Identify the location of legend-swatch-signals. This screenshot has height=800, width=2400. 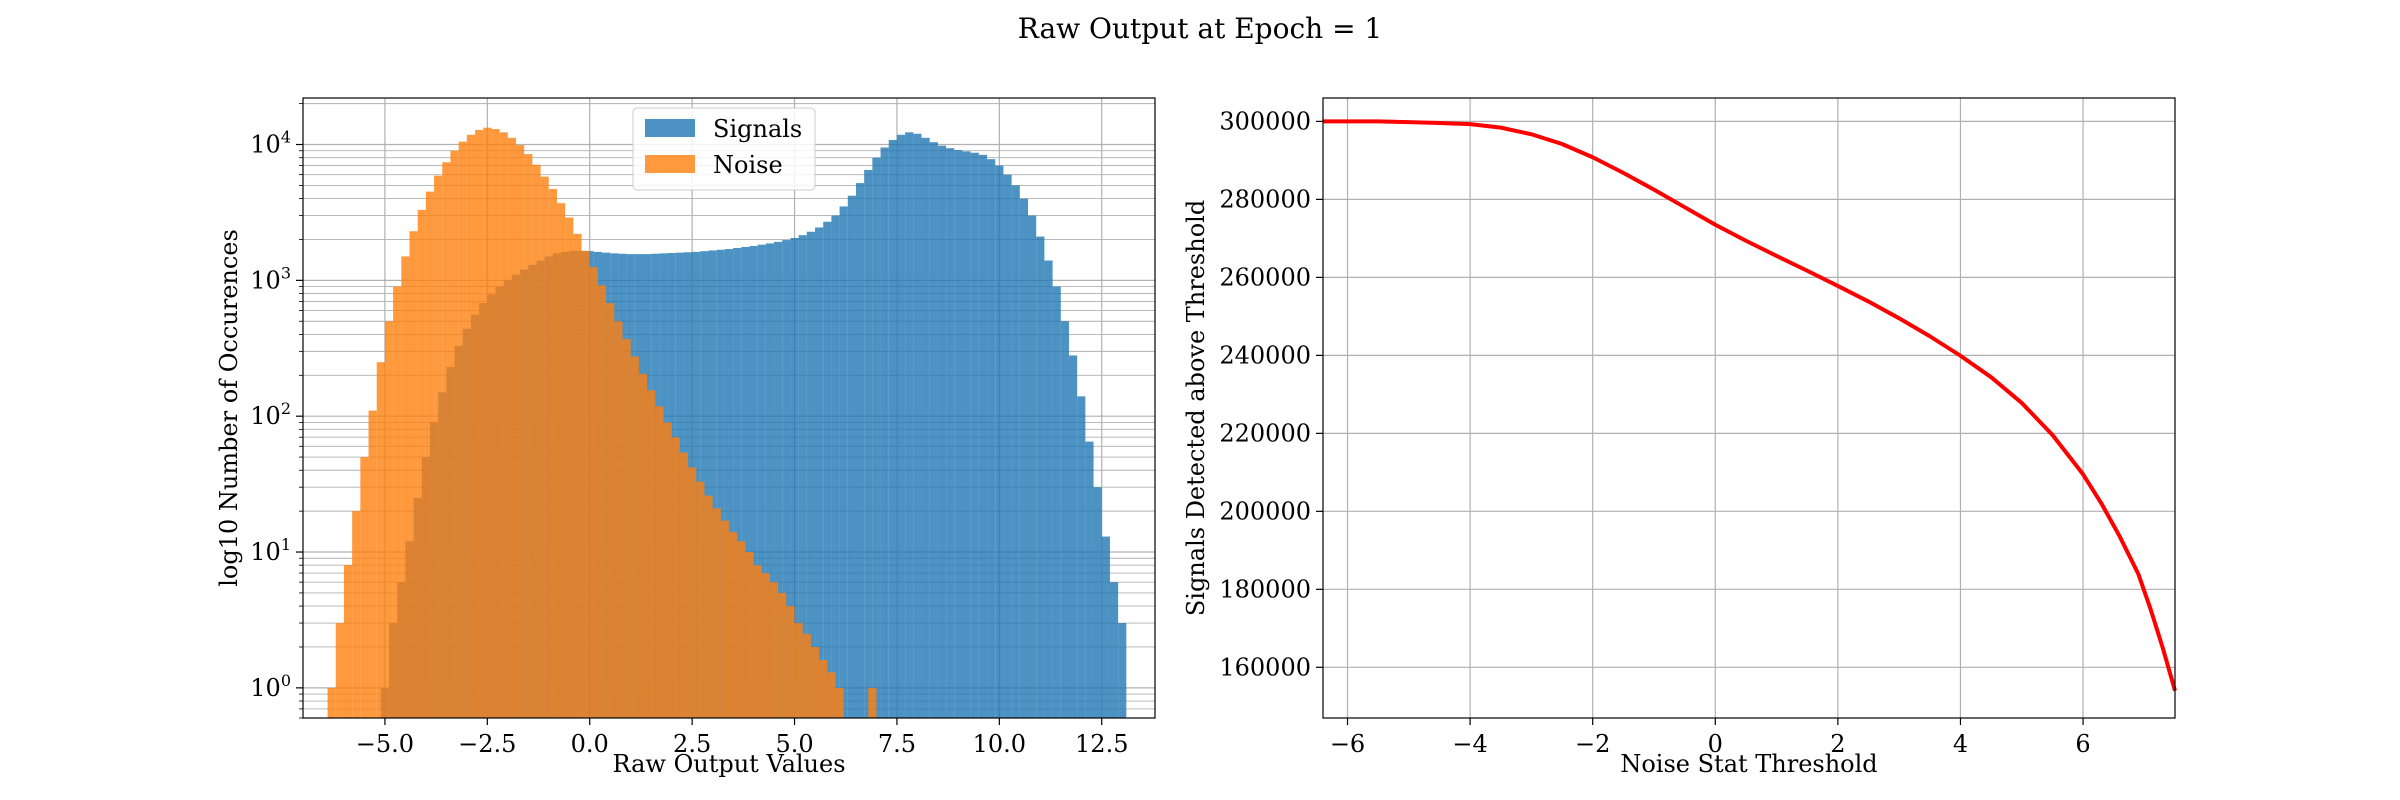
(670, 128).